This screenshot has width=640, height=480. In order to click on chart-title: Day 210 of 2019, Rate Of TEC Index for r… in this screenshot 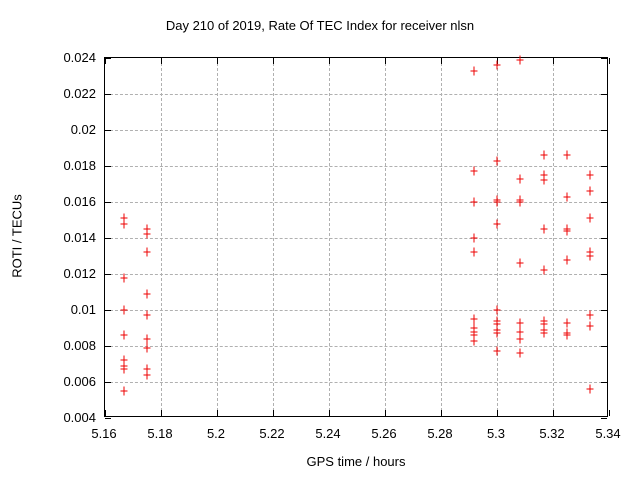, I will do `click(320, 25)`.